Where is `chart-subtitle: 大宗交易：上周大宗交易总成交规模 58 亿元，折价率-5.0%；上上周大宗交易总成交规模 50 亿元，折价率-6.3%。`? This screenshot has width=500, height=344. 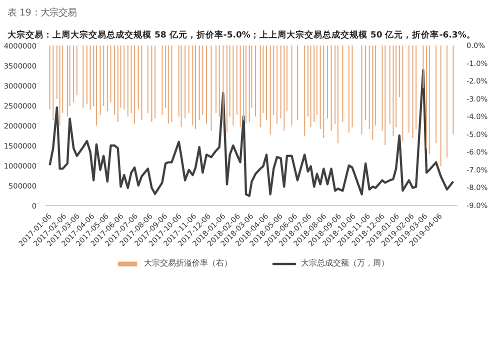 chart-subtitle: 大宗交易：上周大宗交易总成交规模 58 亿元，折价率-5.0%；上上周大宗交易总成交规模 50 亿元，折价率-6.3%。 is located at coordinates (242, 35).